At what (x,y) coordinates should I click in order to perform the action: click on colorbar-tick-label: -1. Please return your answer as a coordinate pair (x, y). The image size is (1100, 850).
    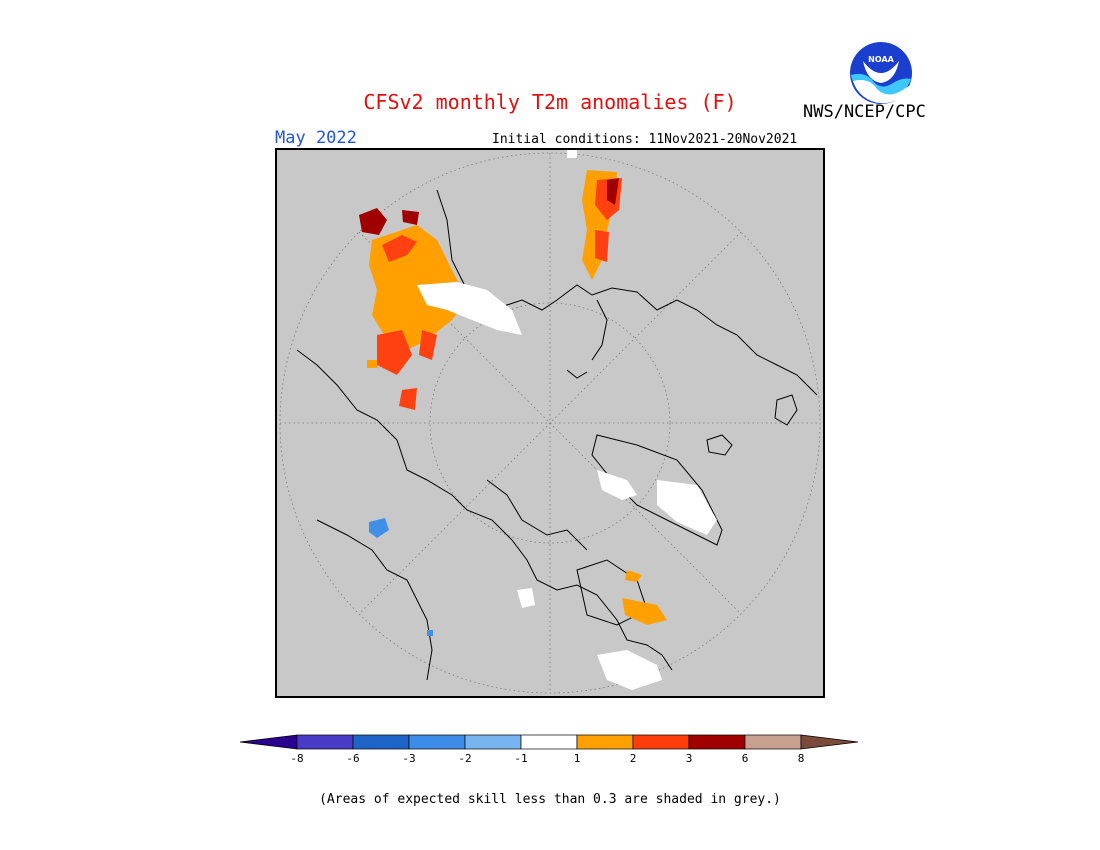
    Looking at the image, I should click on (521, 758).